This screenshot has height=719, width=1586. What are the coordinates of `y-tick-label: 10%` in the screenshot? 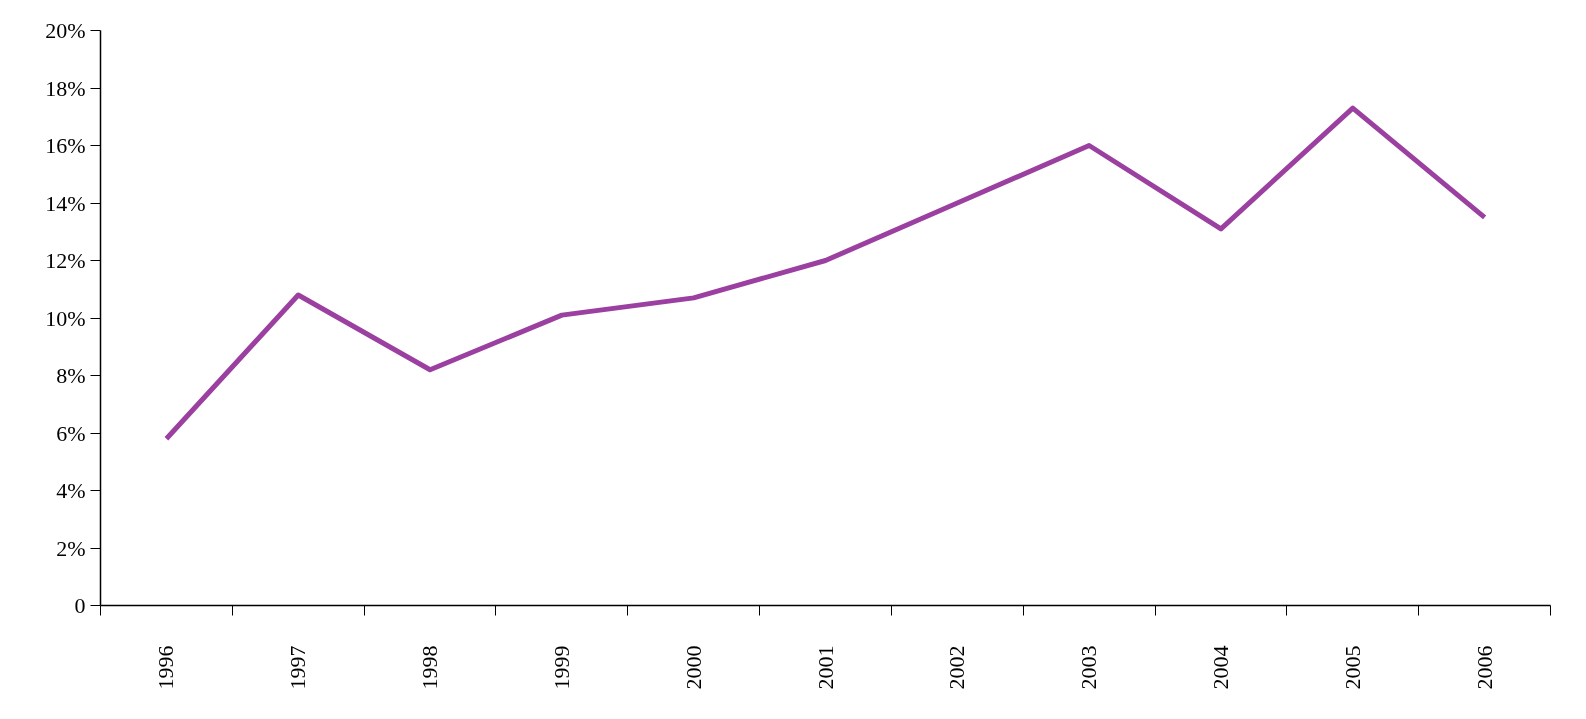 It's located at (65, 318).